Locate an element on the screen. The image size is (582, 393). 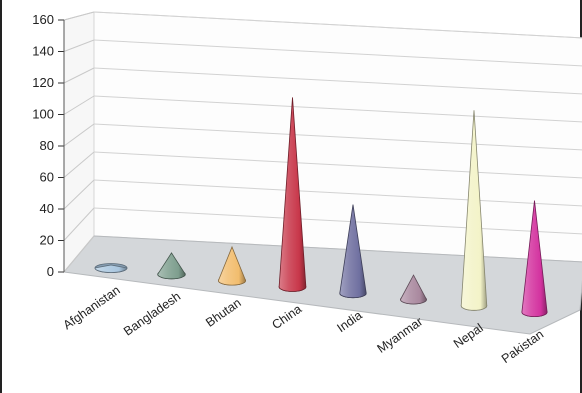
y-tick-label: 160 is located at coordinates (43, 19).